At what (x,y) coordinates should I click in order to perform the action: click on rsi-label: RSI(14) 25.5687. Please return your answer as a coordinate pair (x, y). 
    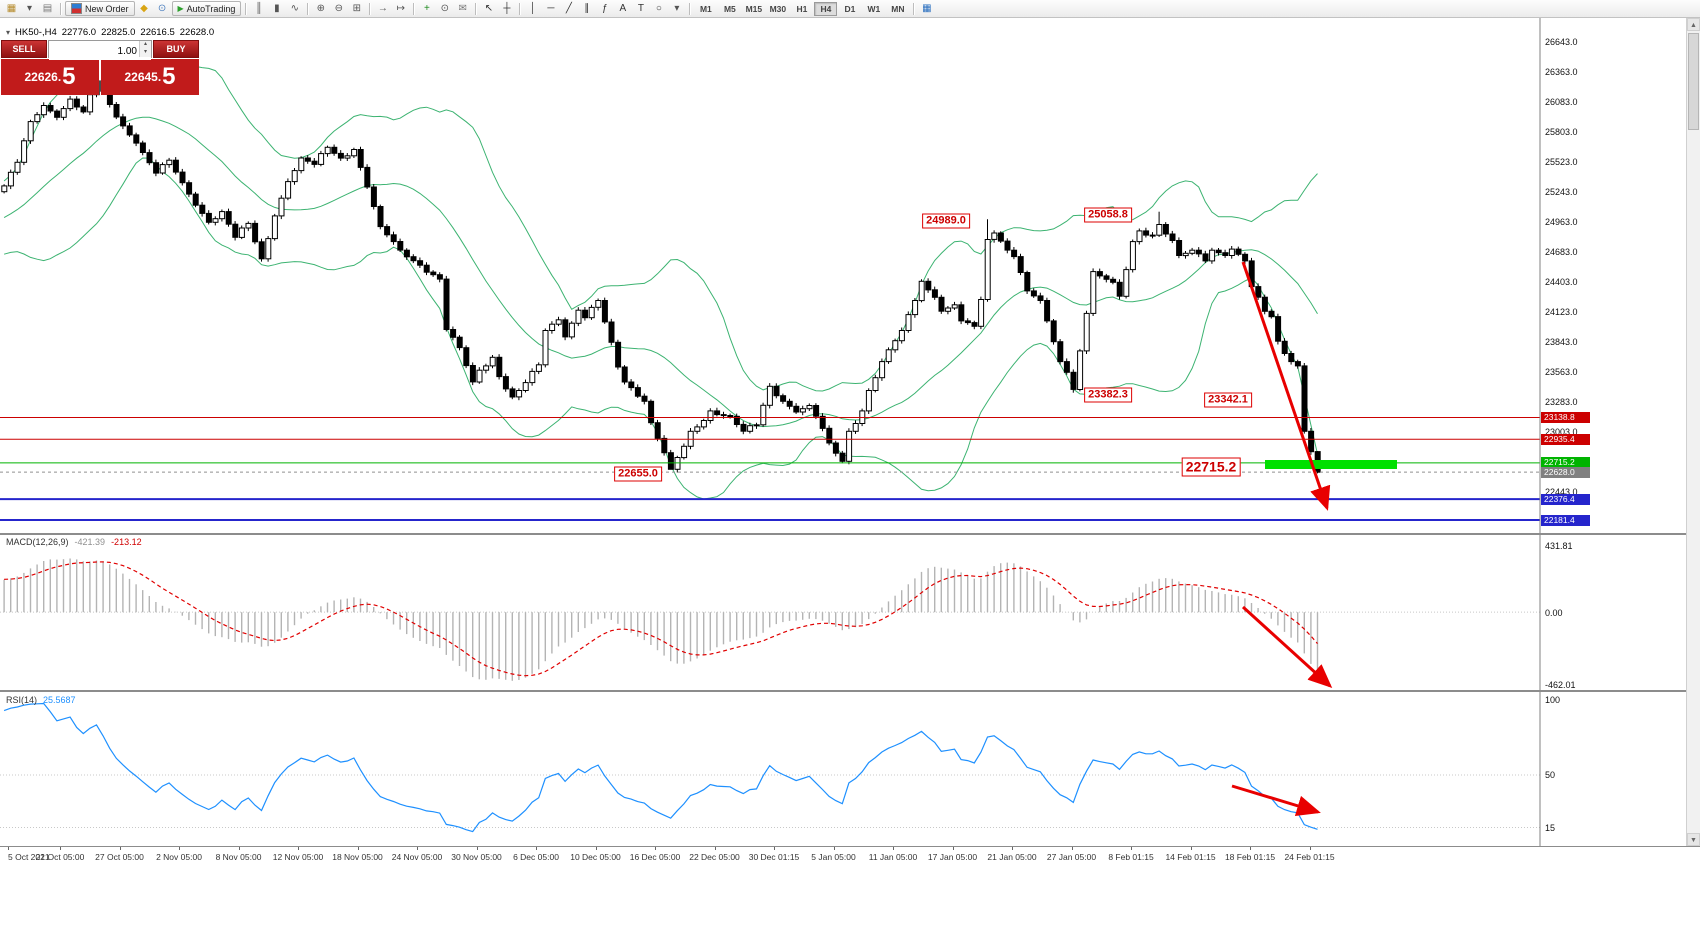
    Looking at the image, I should click on (41, 700).